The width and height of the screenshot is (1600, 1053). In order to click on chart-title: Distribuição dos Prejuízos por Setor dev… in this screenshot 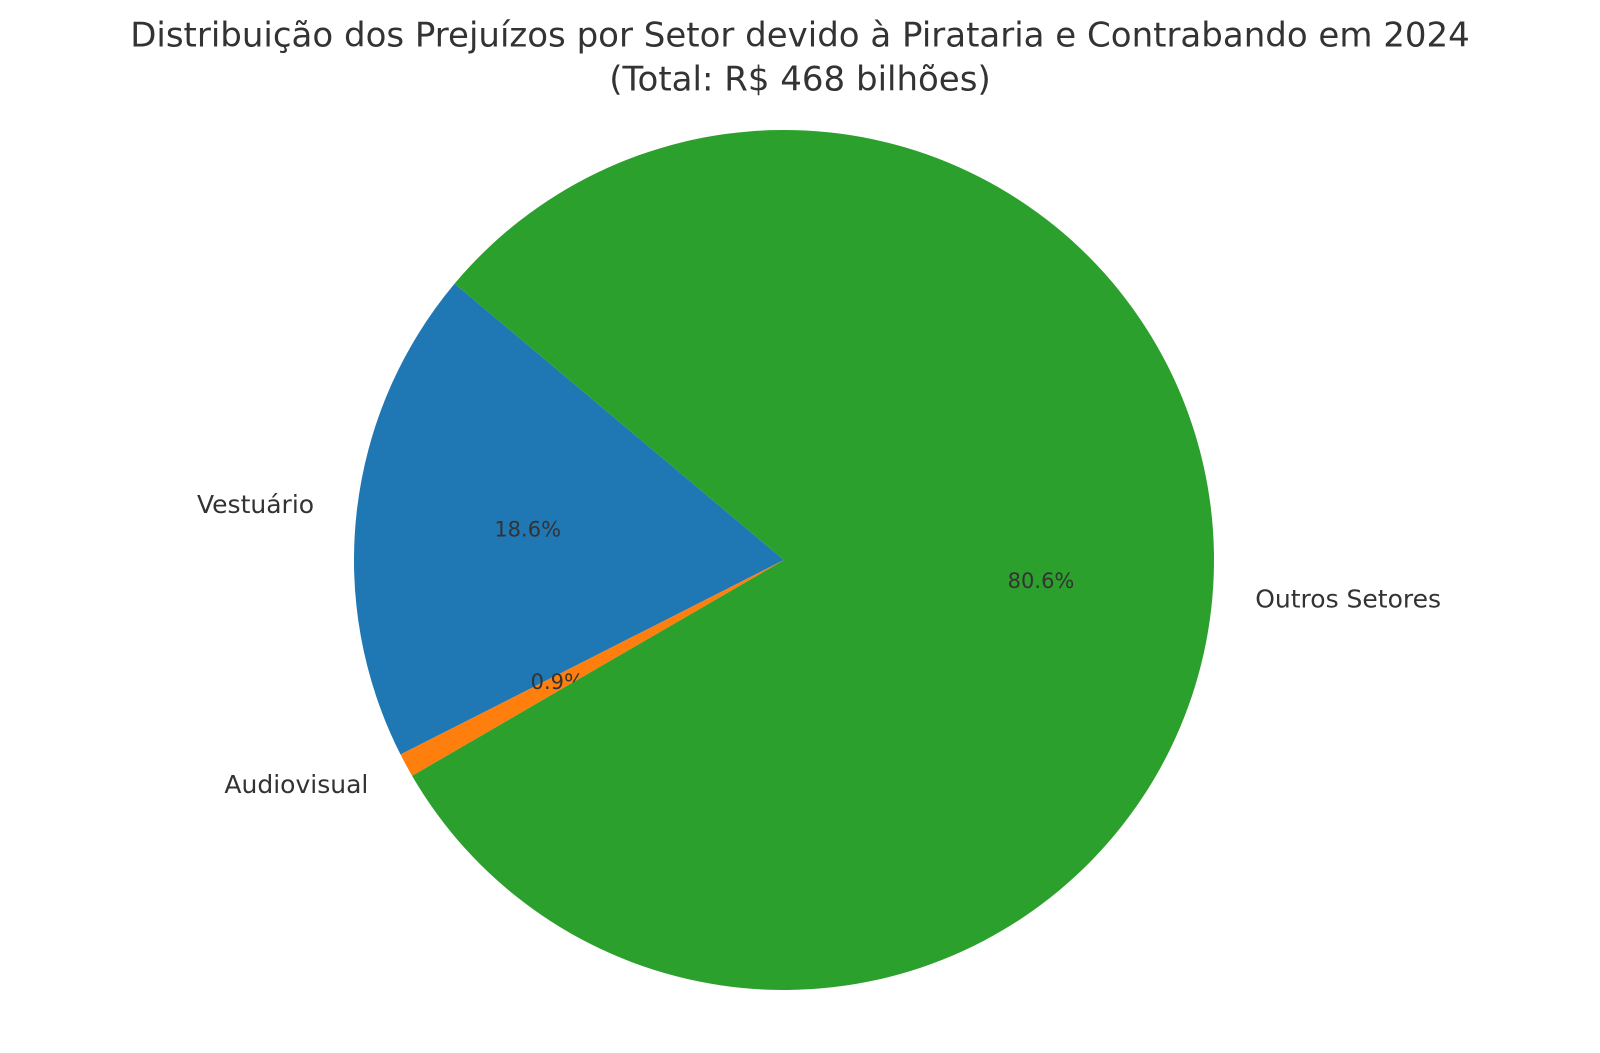, I will do `click(800, 36)`.